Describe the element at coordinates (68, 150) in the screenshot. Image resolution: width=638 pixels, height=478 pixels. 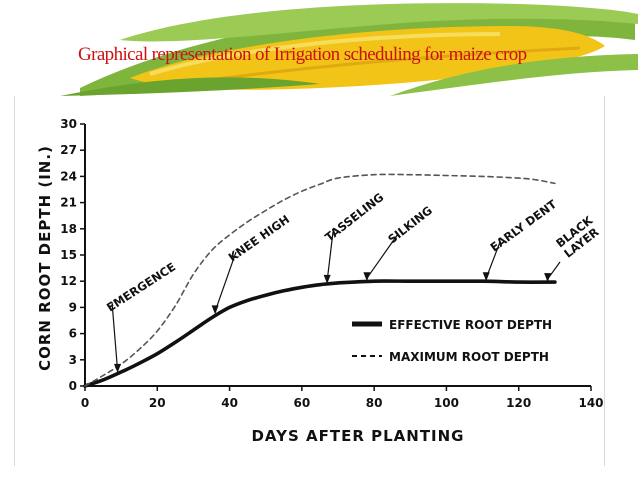
I see `y-tick-label: 27` at that location.